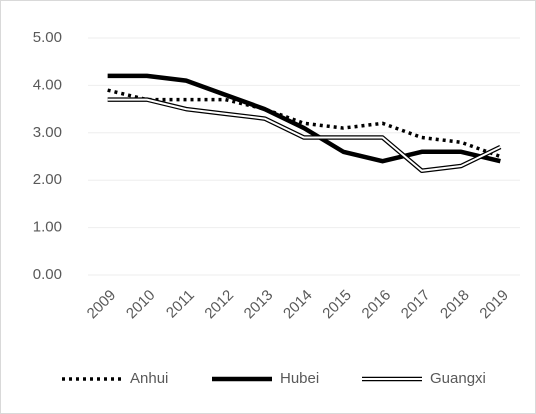 The width and height of the screenshot is (536, 414). What do you see at coordinates (47, 179) in the screenshot?
I see `y-tick-label: 2.00` at bounding box center [47, 179].